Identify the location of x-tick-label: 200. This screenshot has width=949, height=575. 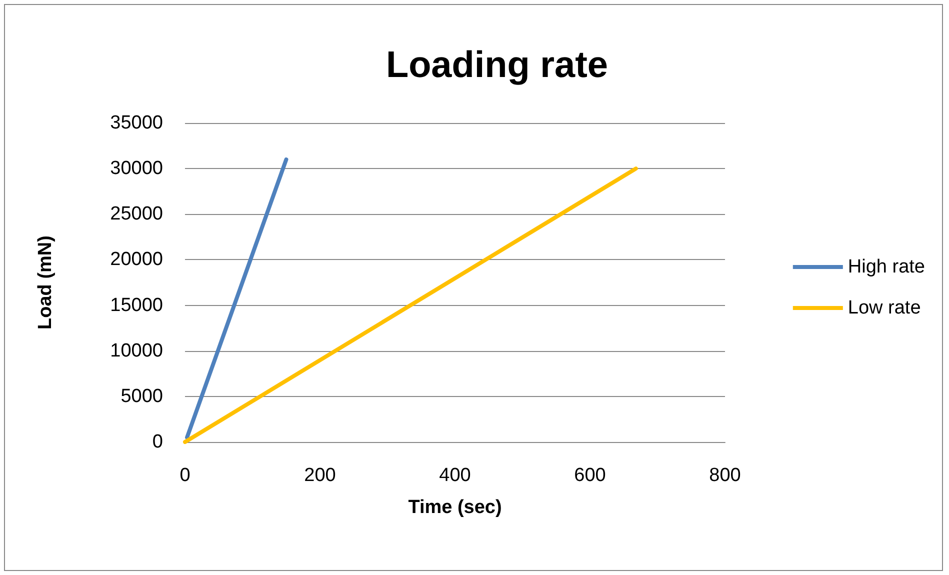
(320, 475).